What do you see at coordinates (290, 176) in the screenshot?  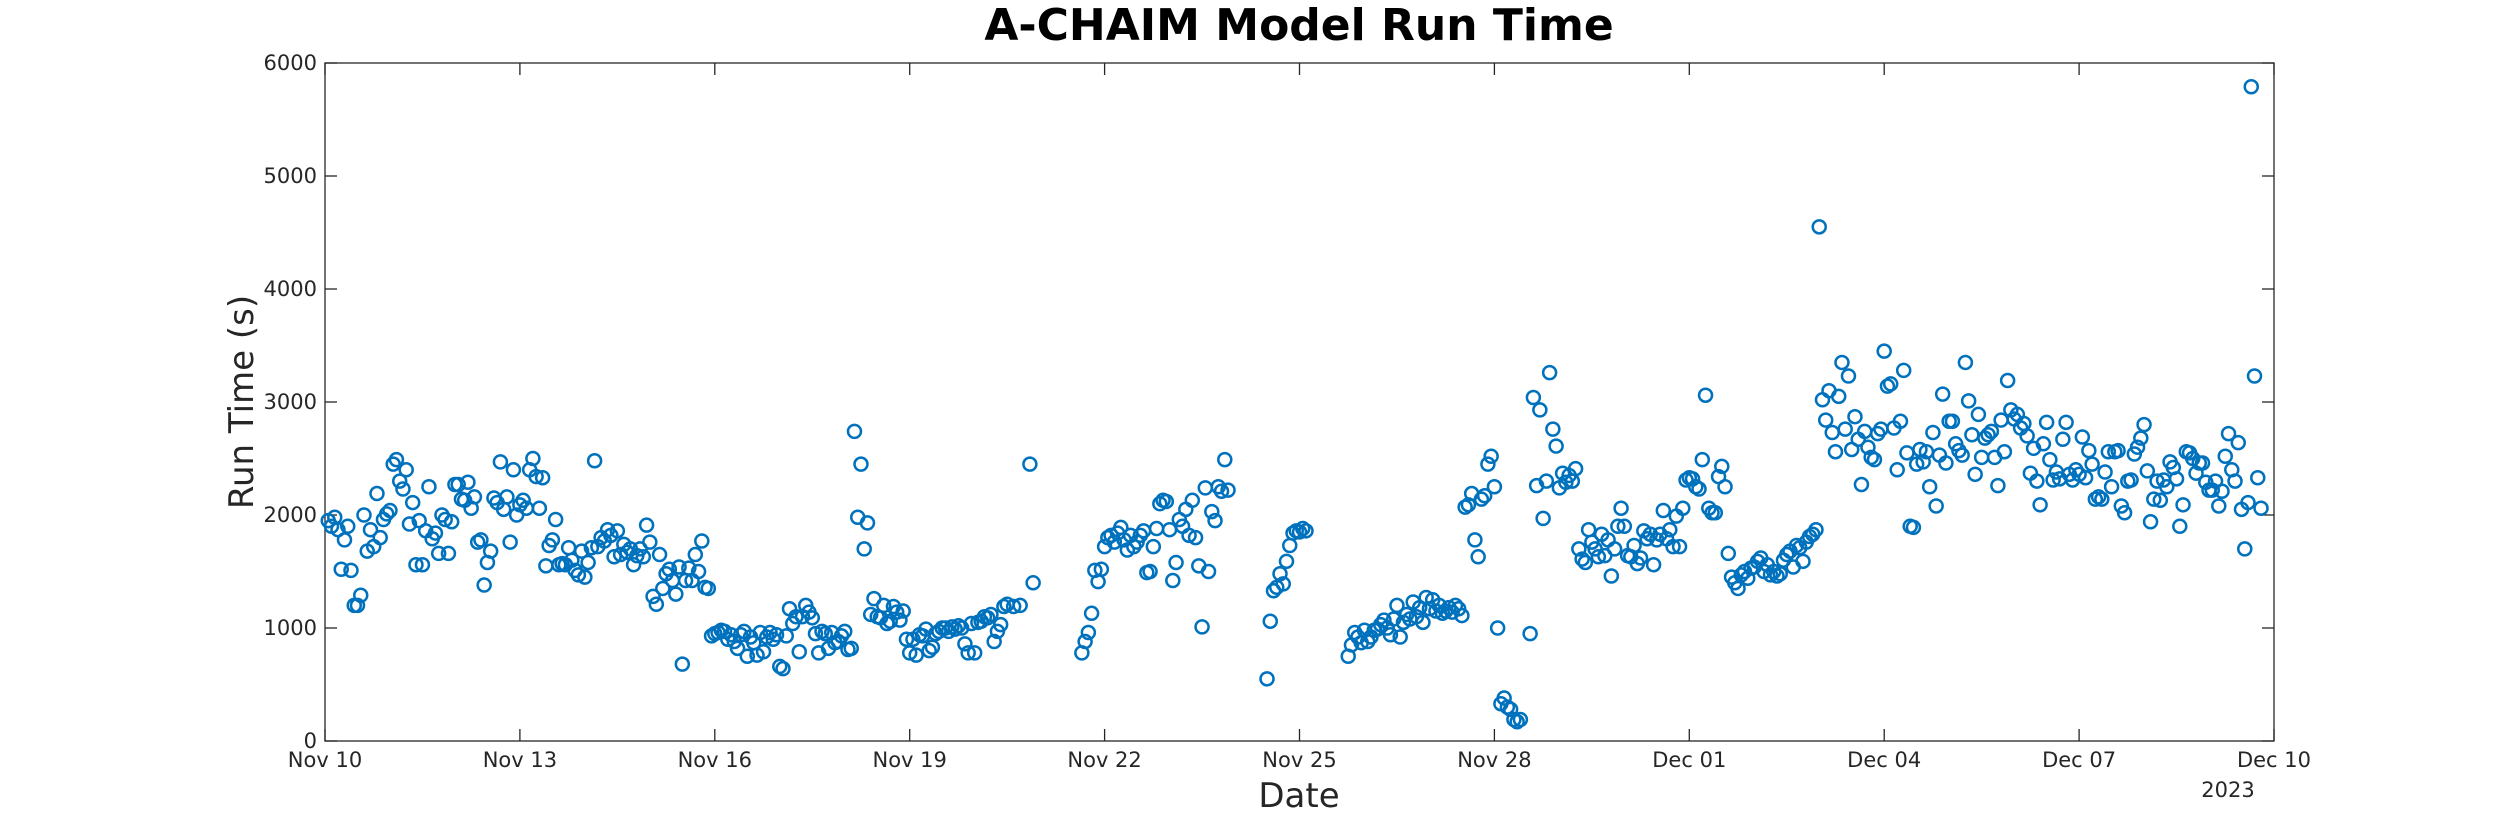 I see `y-tick-label: 5000` at bounding box center [290, 176].